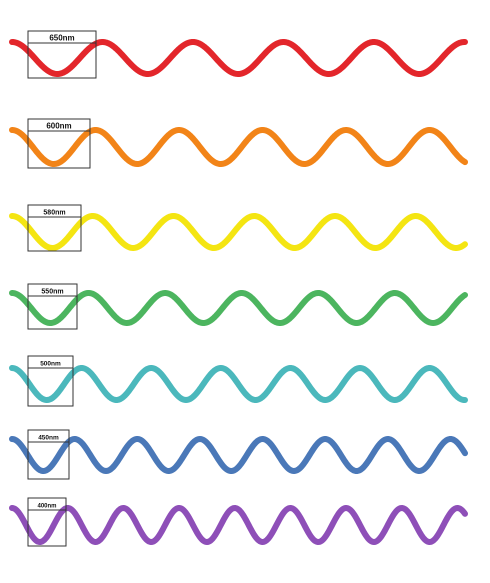  I want to click on wavelength-label: 400nm, so click(46, 507).